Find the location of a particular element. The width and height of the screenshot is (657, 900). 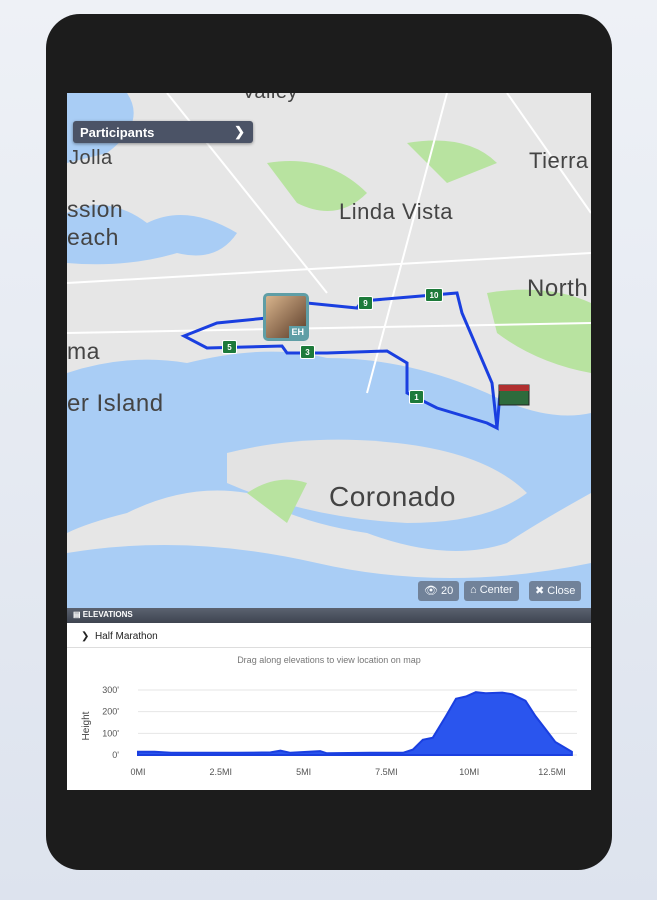

place-label: Valley is located at coordinates (270, 98).